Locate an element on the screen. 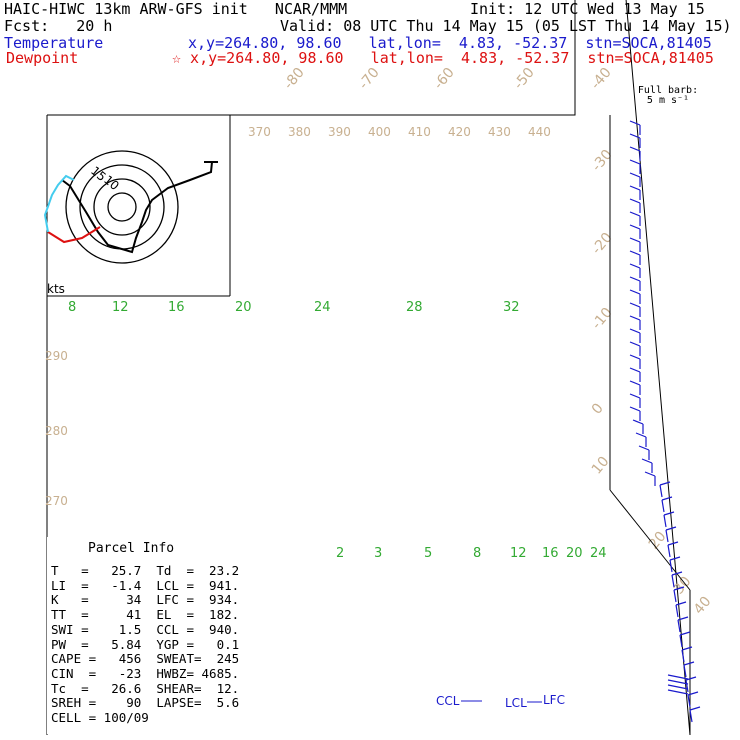  moist-adiabat-label: 8 is located at coordinates (72, 307).